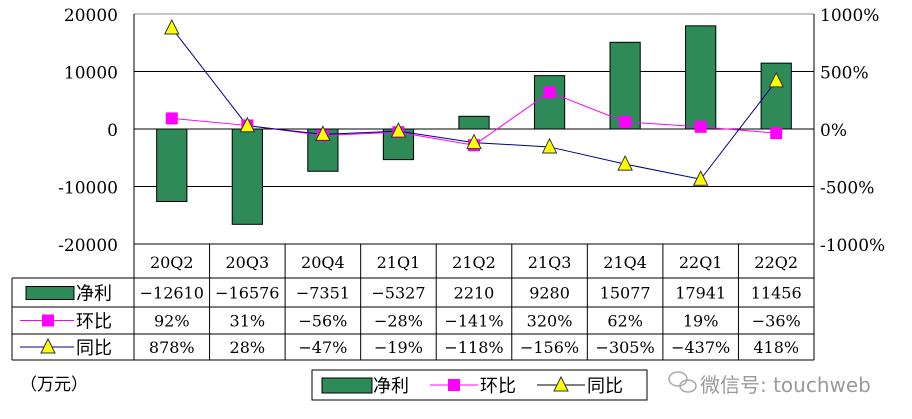 This screenshot has height=419, width=912. I want to click on table-cell: −47%, so click(322, 347).